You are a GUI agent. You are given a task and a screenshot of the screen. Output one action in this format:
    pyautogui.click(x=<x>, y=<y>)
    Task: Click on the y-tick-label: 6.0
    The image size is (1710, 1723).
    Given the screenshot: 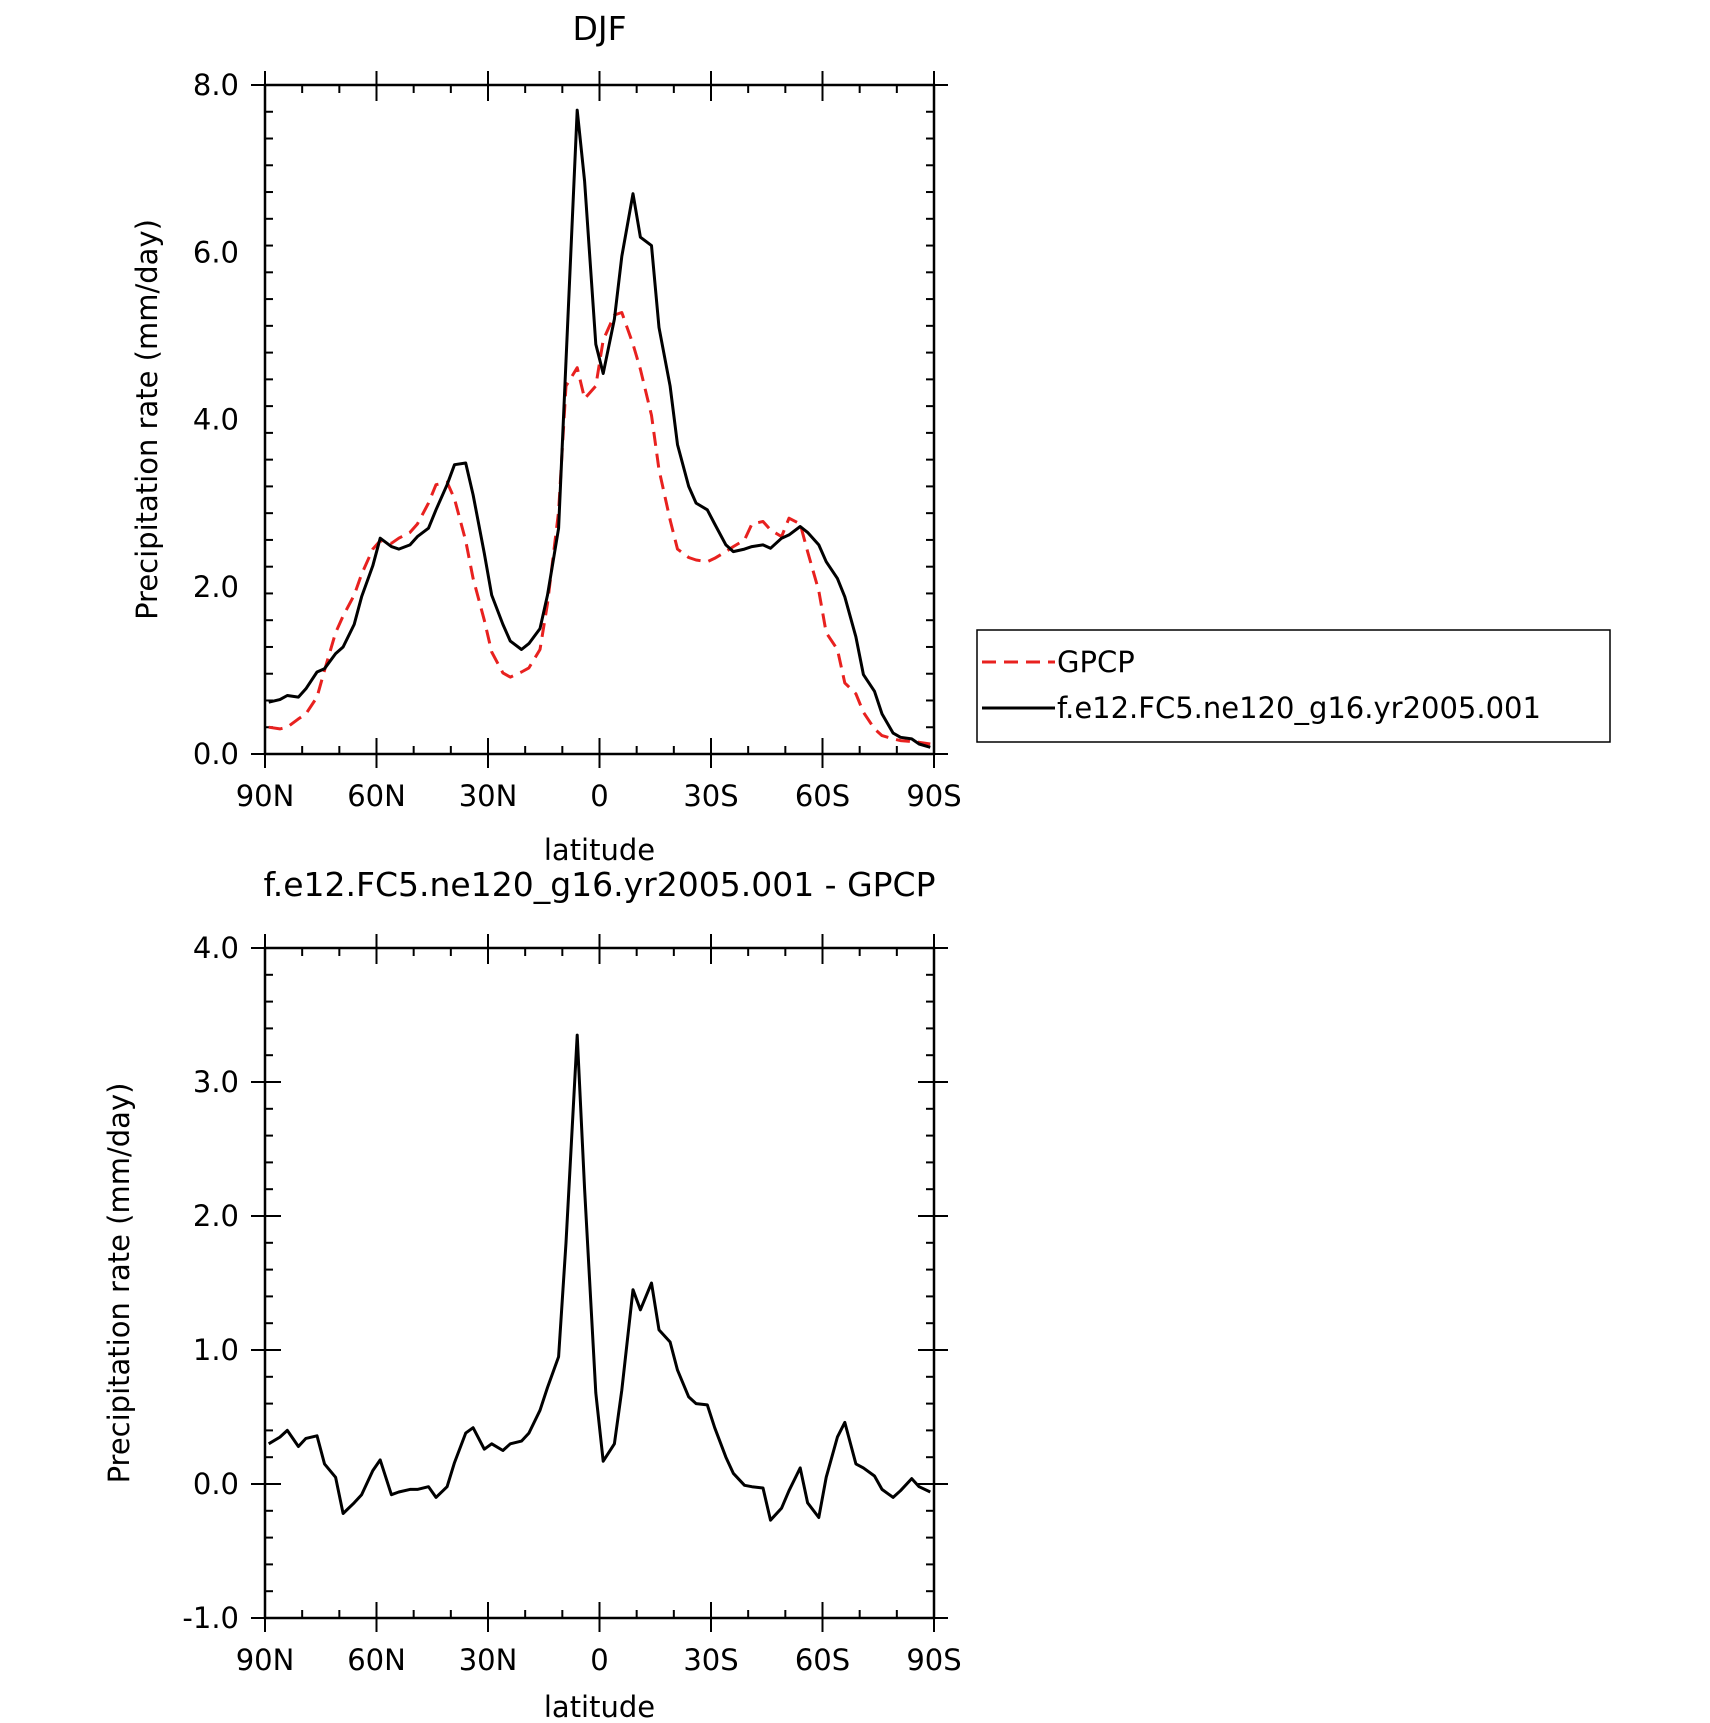 What is the action you would take?
    pyautogui.click(x=216, y=252)
    